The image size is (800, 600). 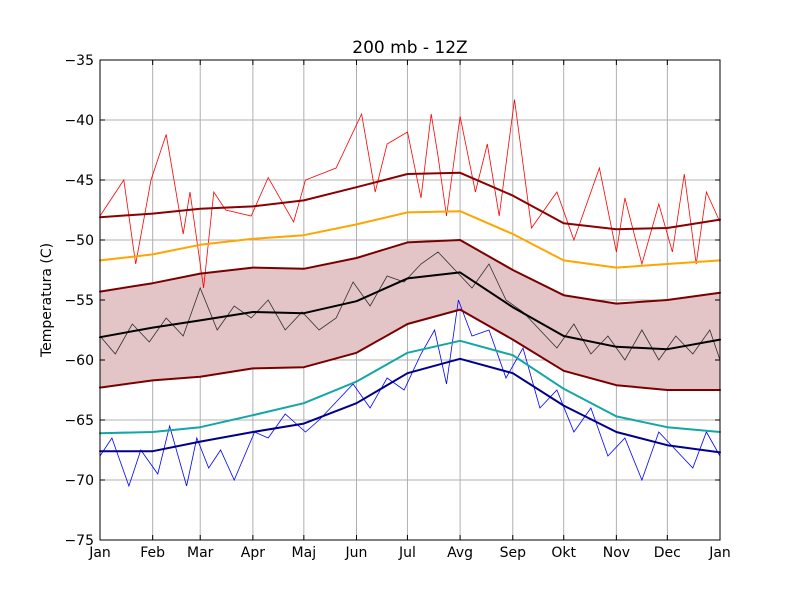 What do you see at coordinates (410, 272) in the screenshot?
I see `band-upper-line` at bounding box center [410, 272].